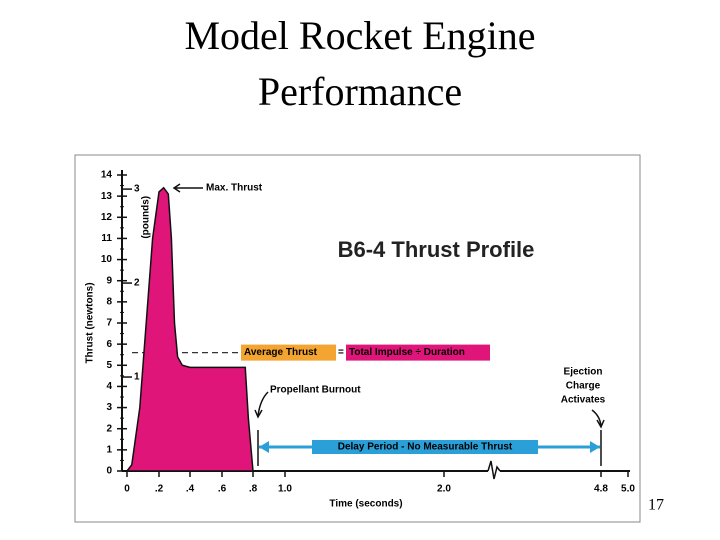 This screenshot has width=720, height=540. What do you see at coordinates (253, 489) in the screenshot?
I see `x-tick-label: .8` at bounding box center [253, 489].